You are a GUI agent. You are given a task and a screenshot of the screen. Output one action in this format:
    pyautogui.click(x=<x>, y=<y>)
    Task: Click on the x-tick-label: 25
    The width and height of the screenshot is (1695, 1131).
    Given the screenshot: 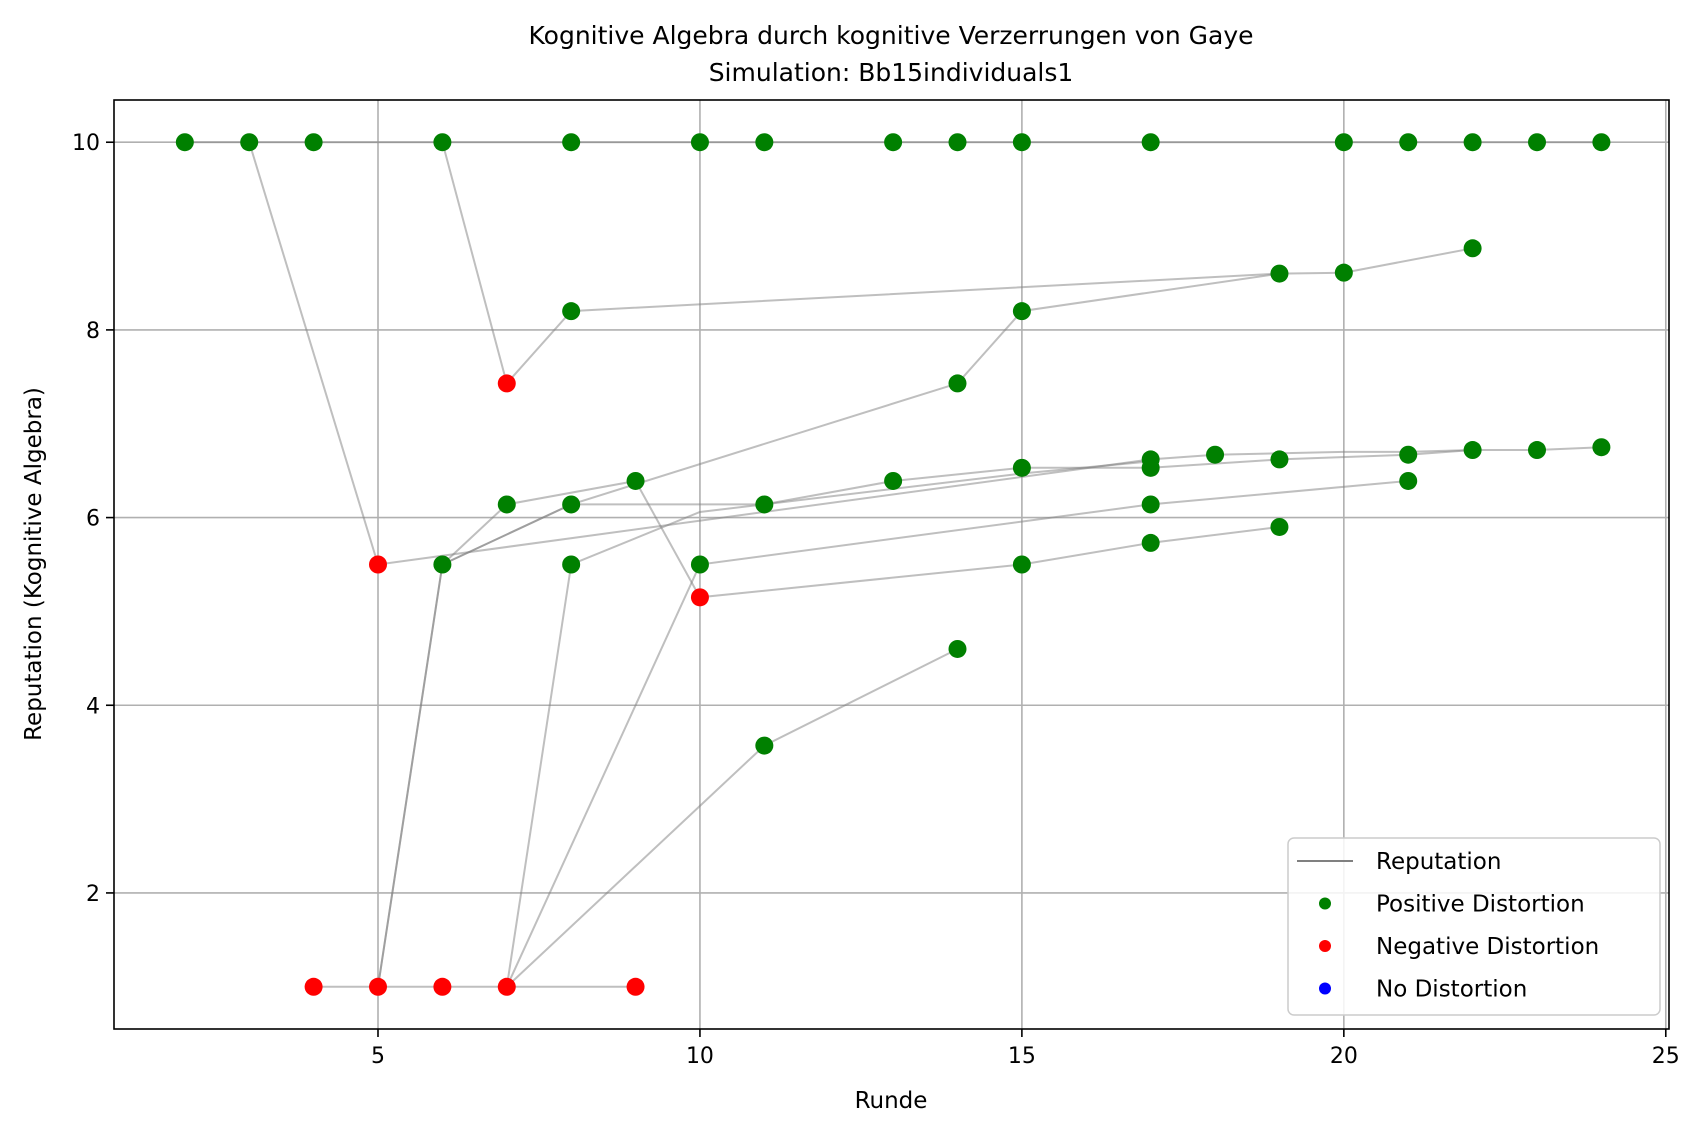 What is the action you would take?
    pyautogui.click(x=1666, y=1056)
    